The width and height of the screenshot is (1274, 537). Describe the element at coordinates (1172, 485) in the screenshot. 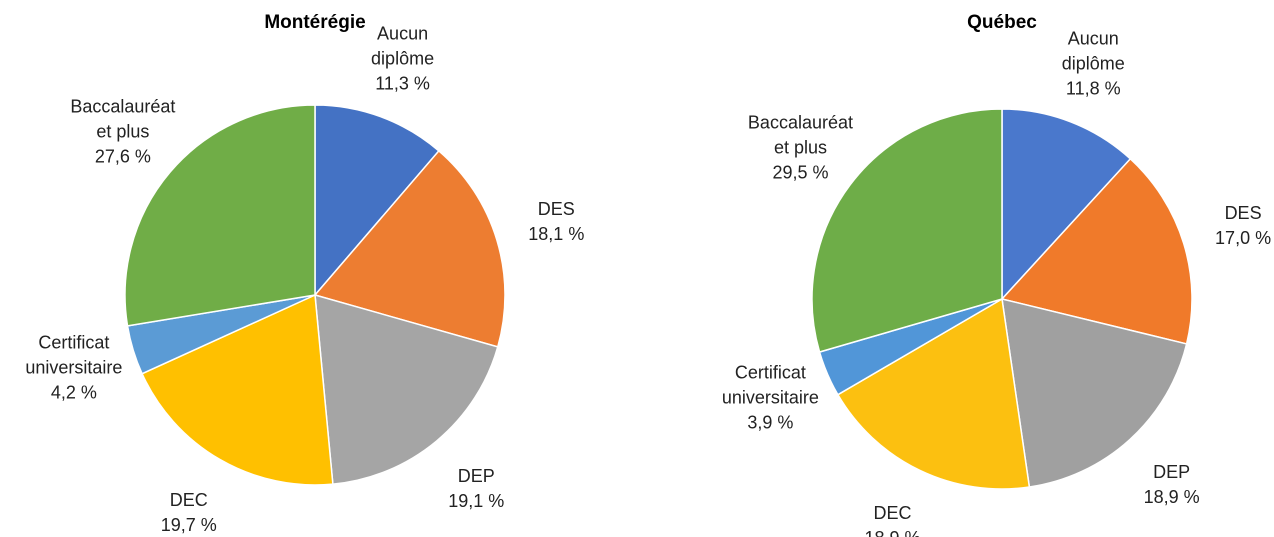

I see `slice-label: DEP 18,9 %` at that location.